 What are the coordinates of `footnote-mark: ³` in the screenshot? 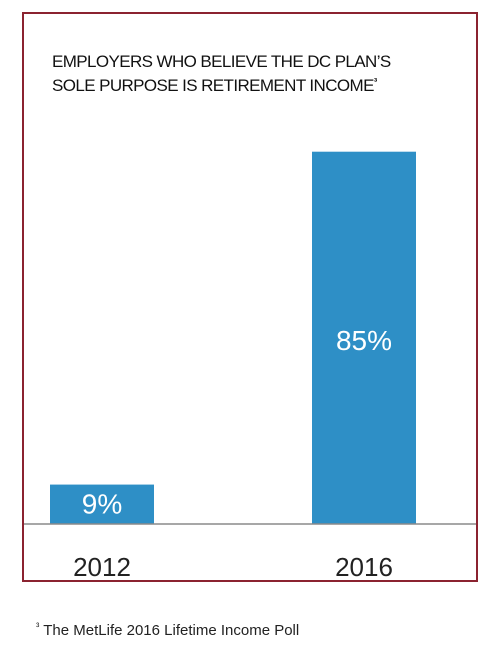 It's located at (38, 627).